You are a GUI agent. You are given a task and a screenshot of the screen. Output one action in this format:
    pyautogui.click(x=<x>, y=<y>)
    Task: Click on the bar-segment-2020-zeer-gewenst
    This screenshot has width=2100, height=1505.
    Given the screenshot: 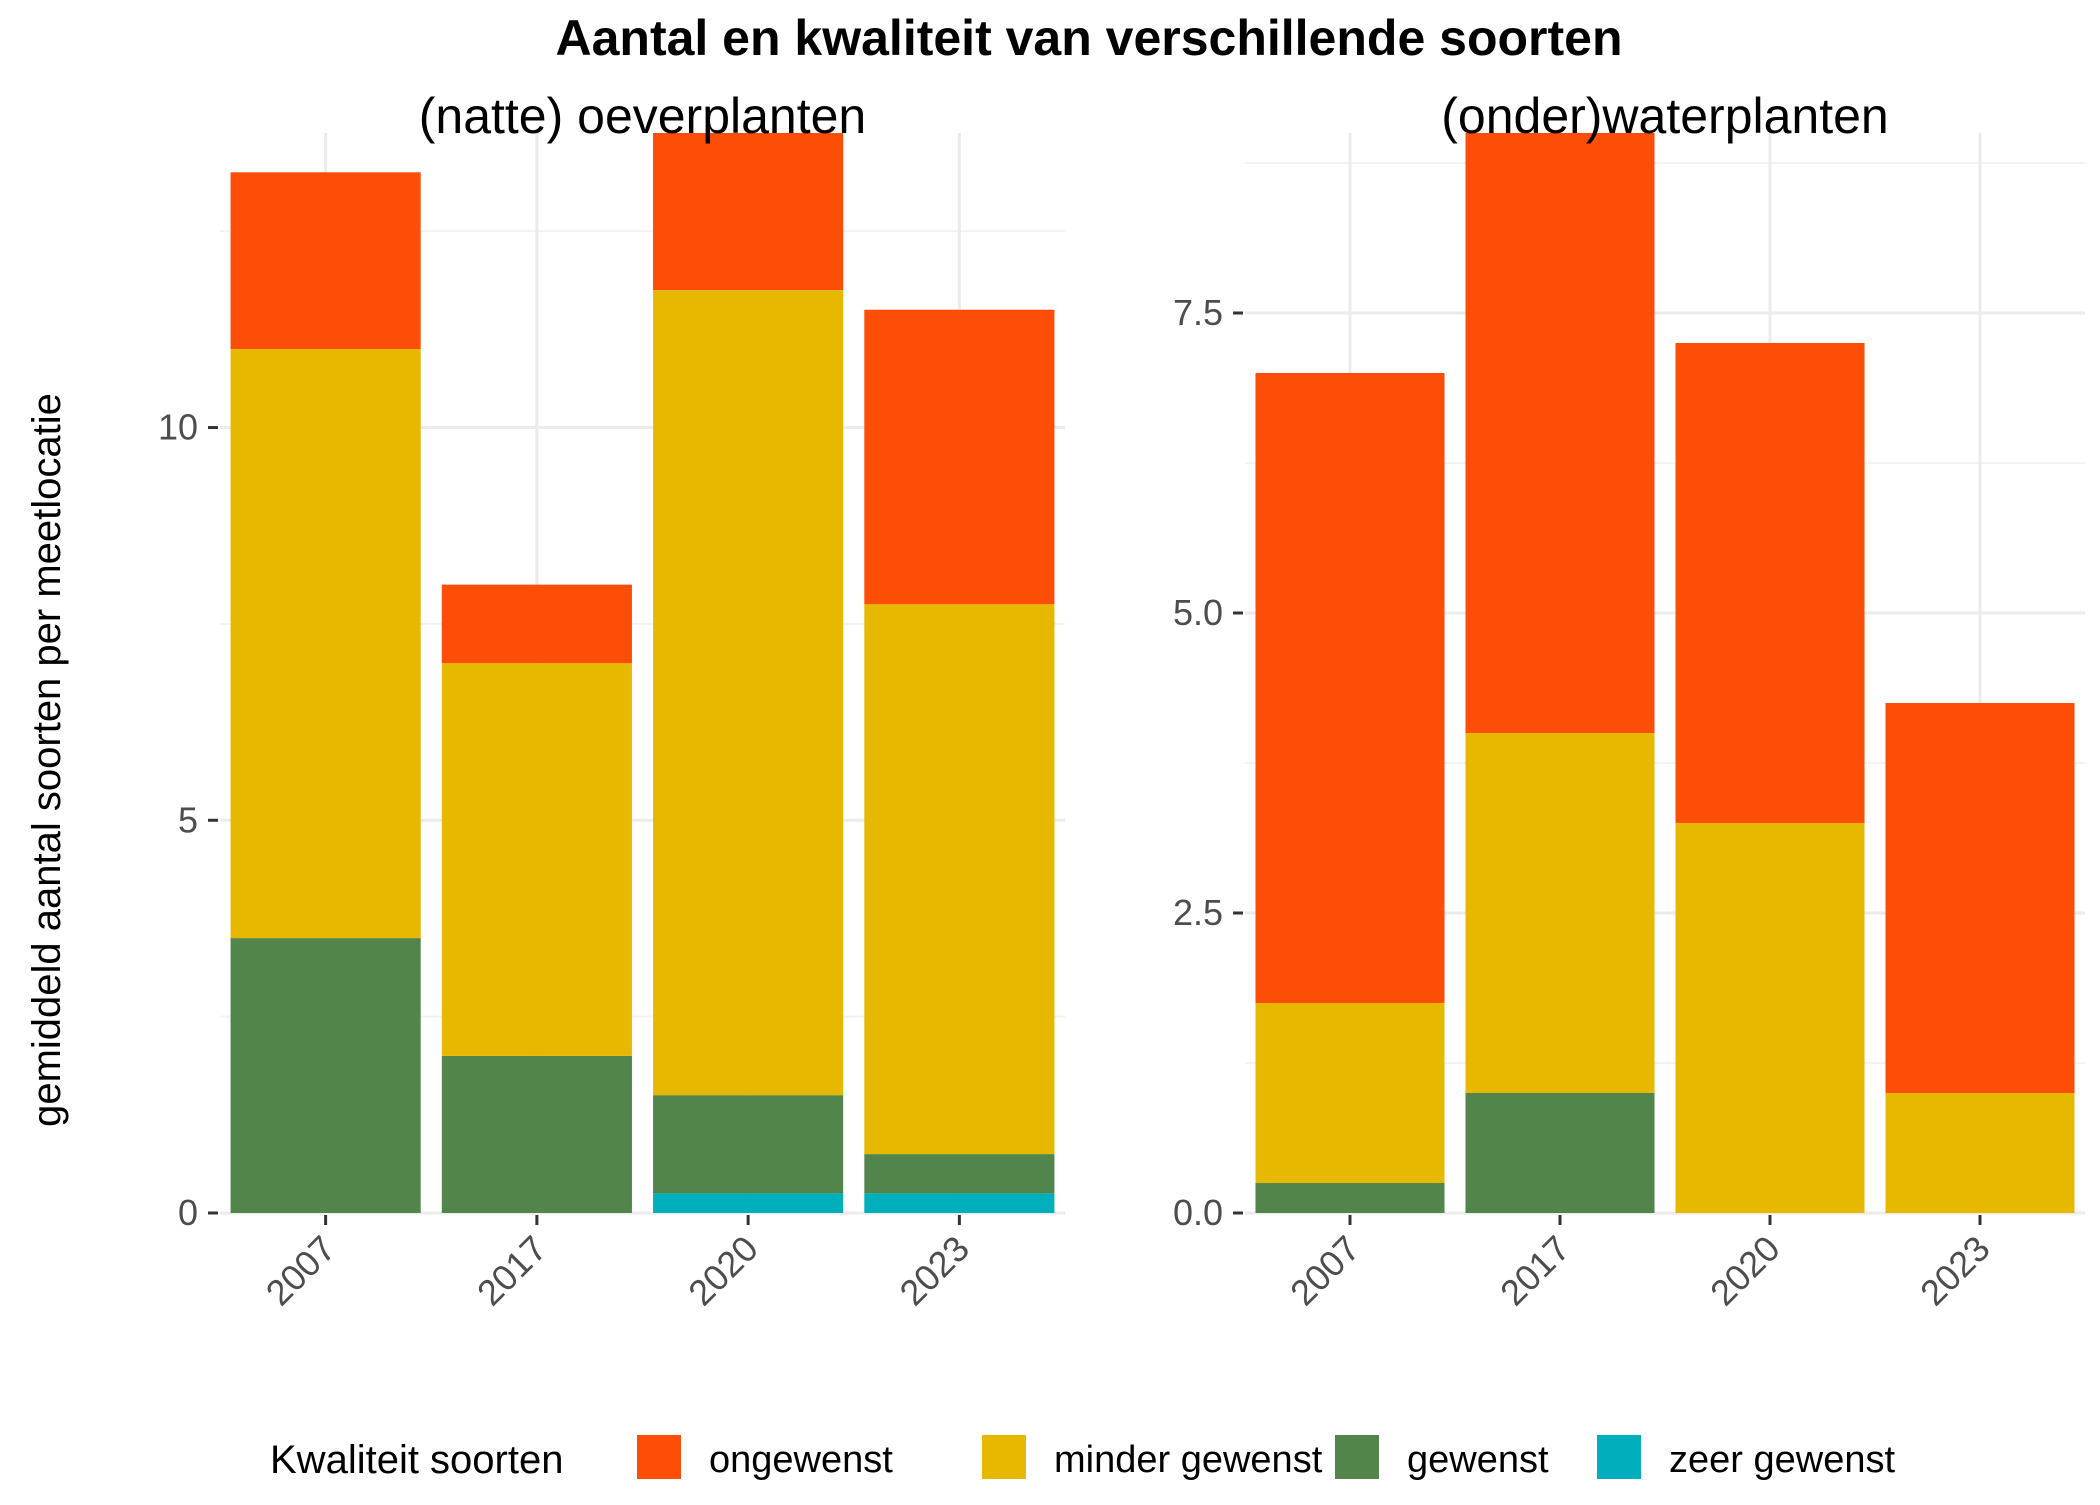 What is the action you would take?
    pyautogui.click(x=748, y=1203)
    